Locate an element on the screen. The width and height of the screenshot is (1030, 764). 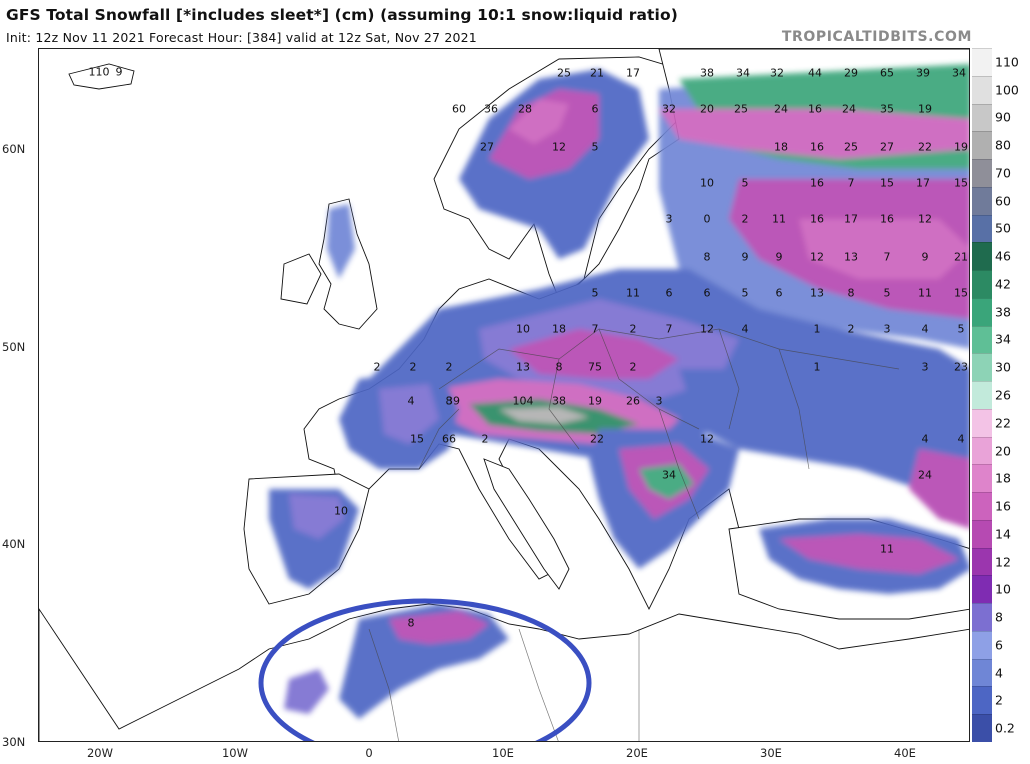
colorbar-label: 80 is located at coordinates (1003, 145).